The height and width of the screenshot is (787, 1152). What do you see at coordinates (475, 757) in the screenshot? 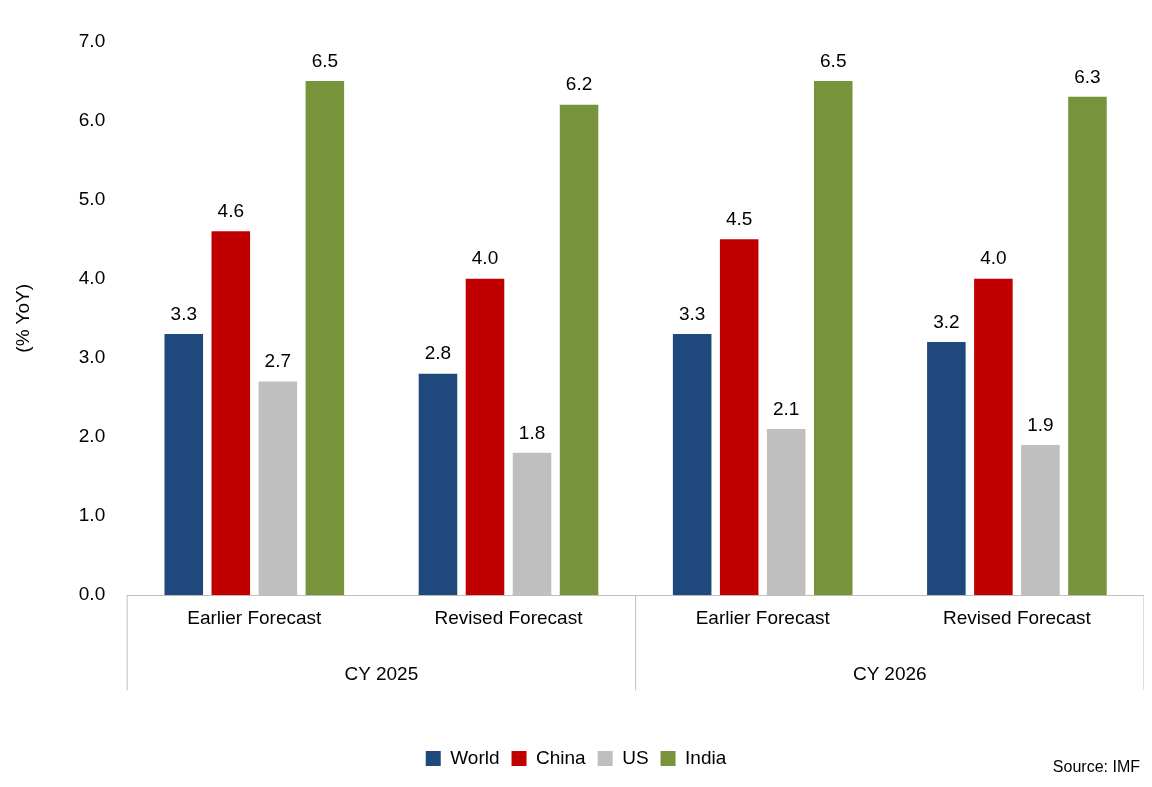
I see `legend-label: World` at bounding box center [475, 757].